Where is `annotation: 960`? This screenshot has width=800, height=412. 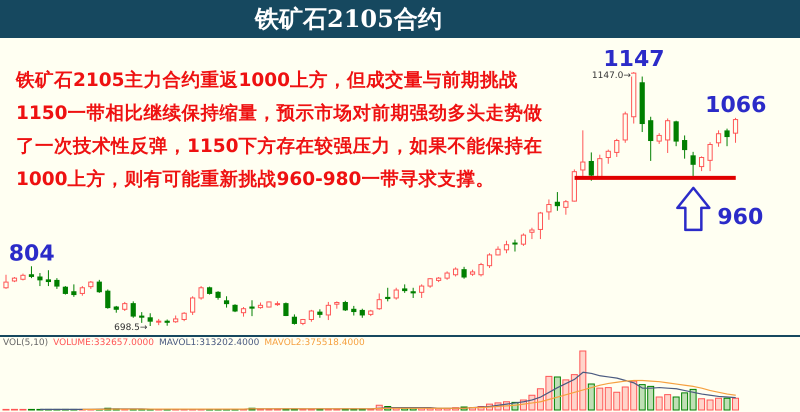
annotation: 960 is located at coordinates (740, 217).